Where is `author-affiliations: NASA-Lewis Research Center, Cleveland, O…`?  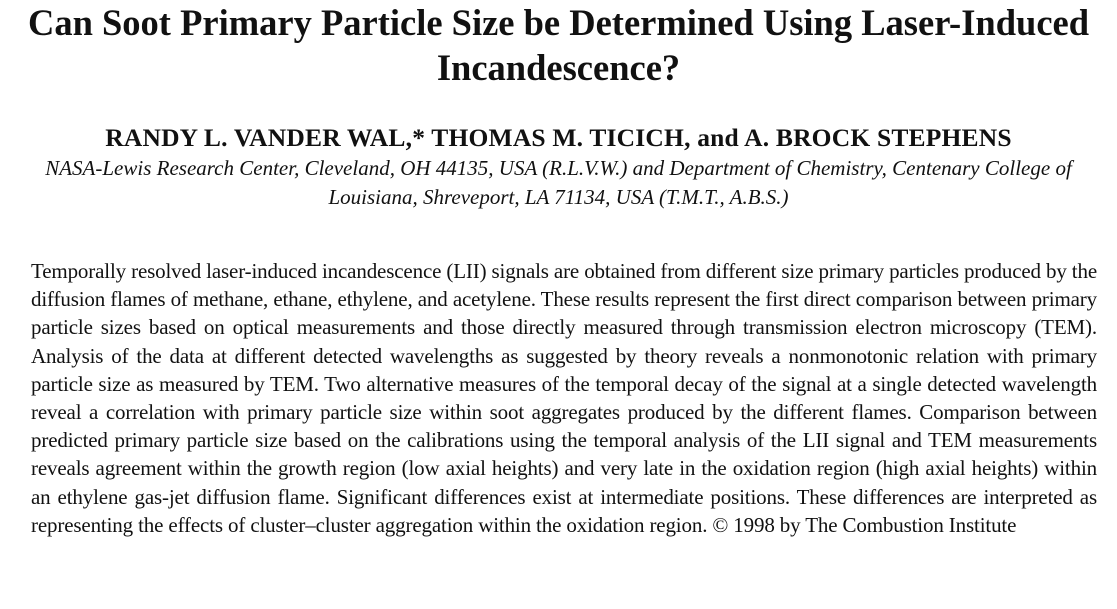
author-affiliations: NASA-Lewis Research Center, Cleveland, O… is located at coordinates (558, 182).